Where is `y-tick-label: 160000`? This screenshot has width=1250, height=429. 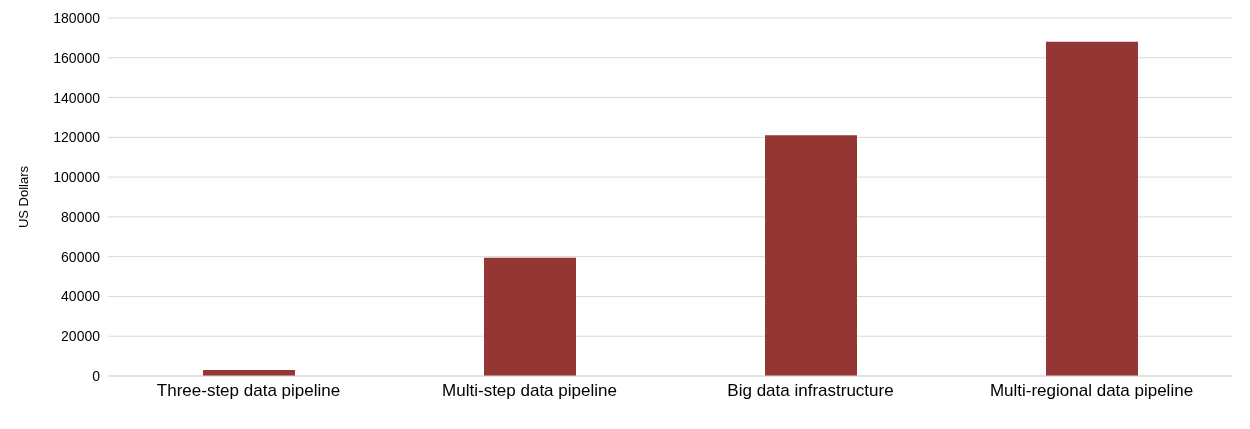
y-tick-label: 160000 is located at coordinates (77, 57).